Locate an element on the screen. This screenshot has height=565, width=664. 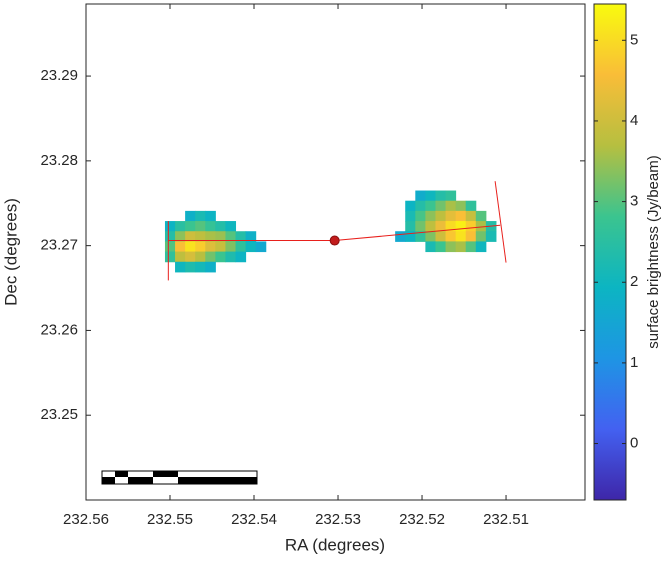
y-tick-label: 23.25 is located at coordinates (59, 414).